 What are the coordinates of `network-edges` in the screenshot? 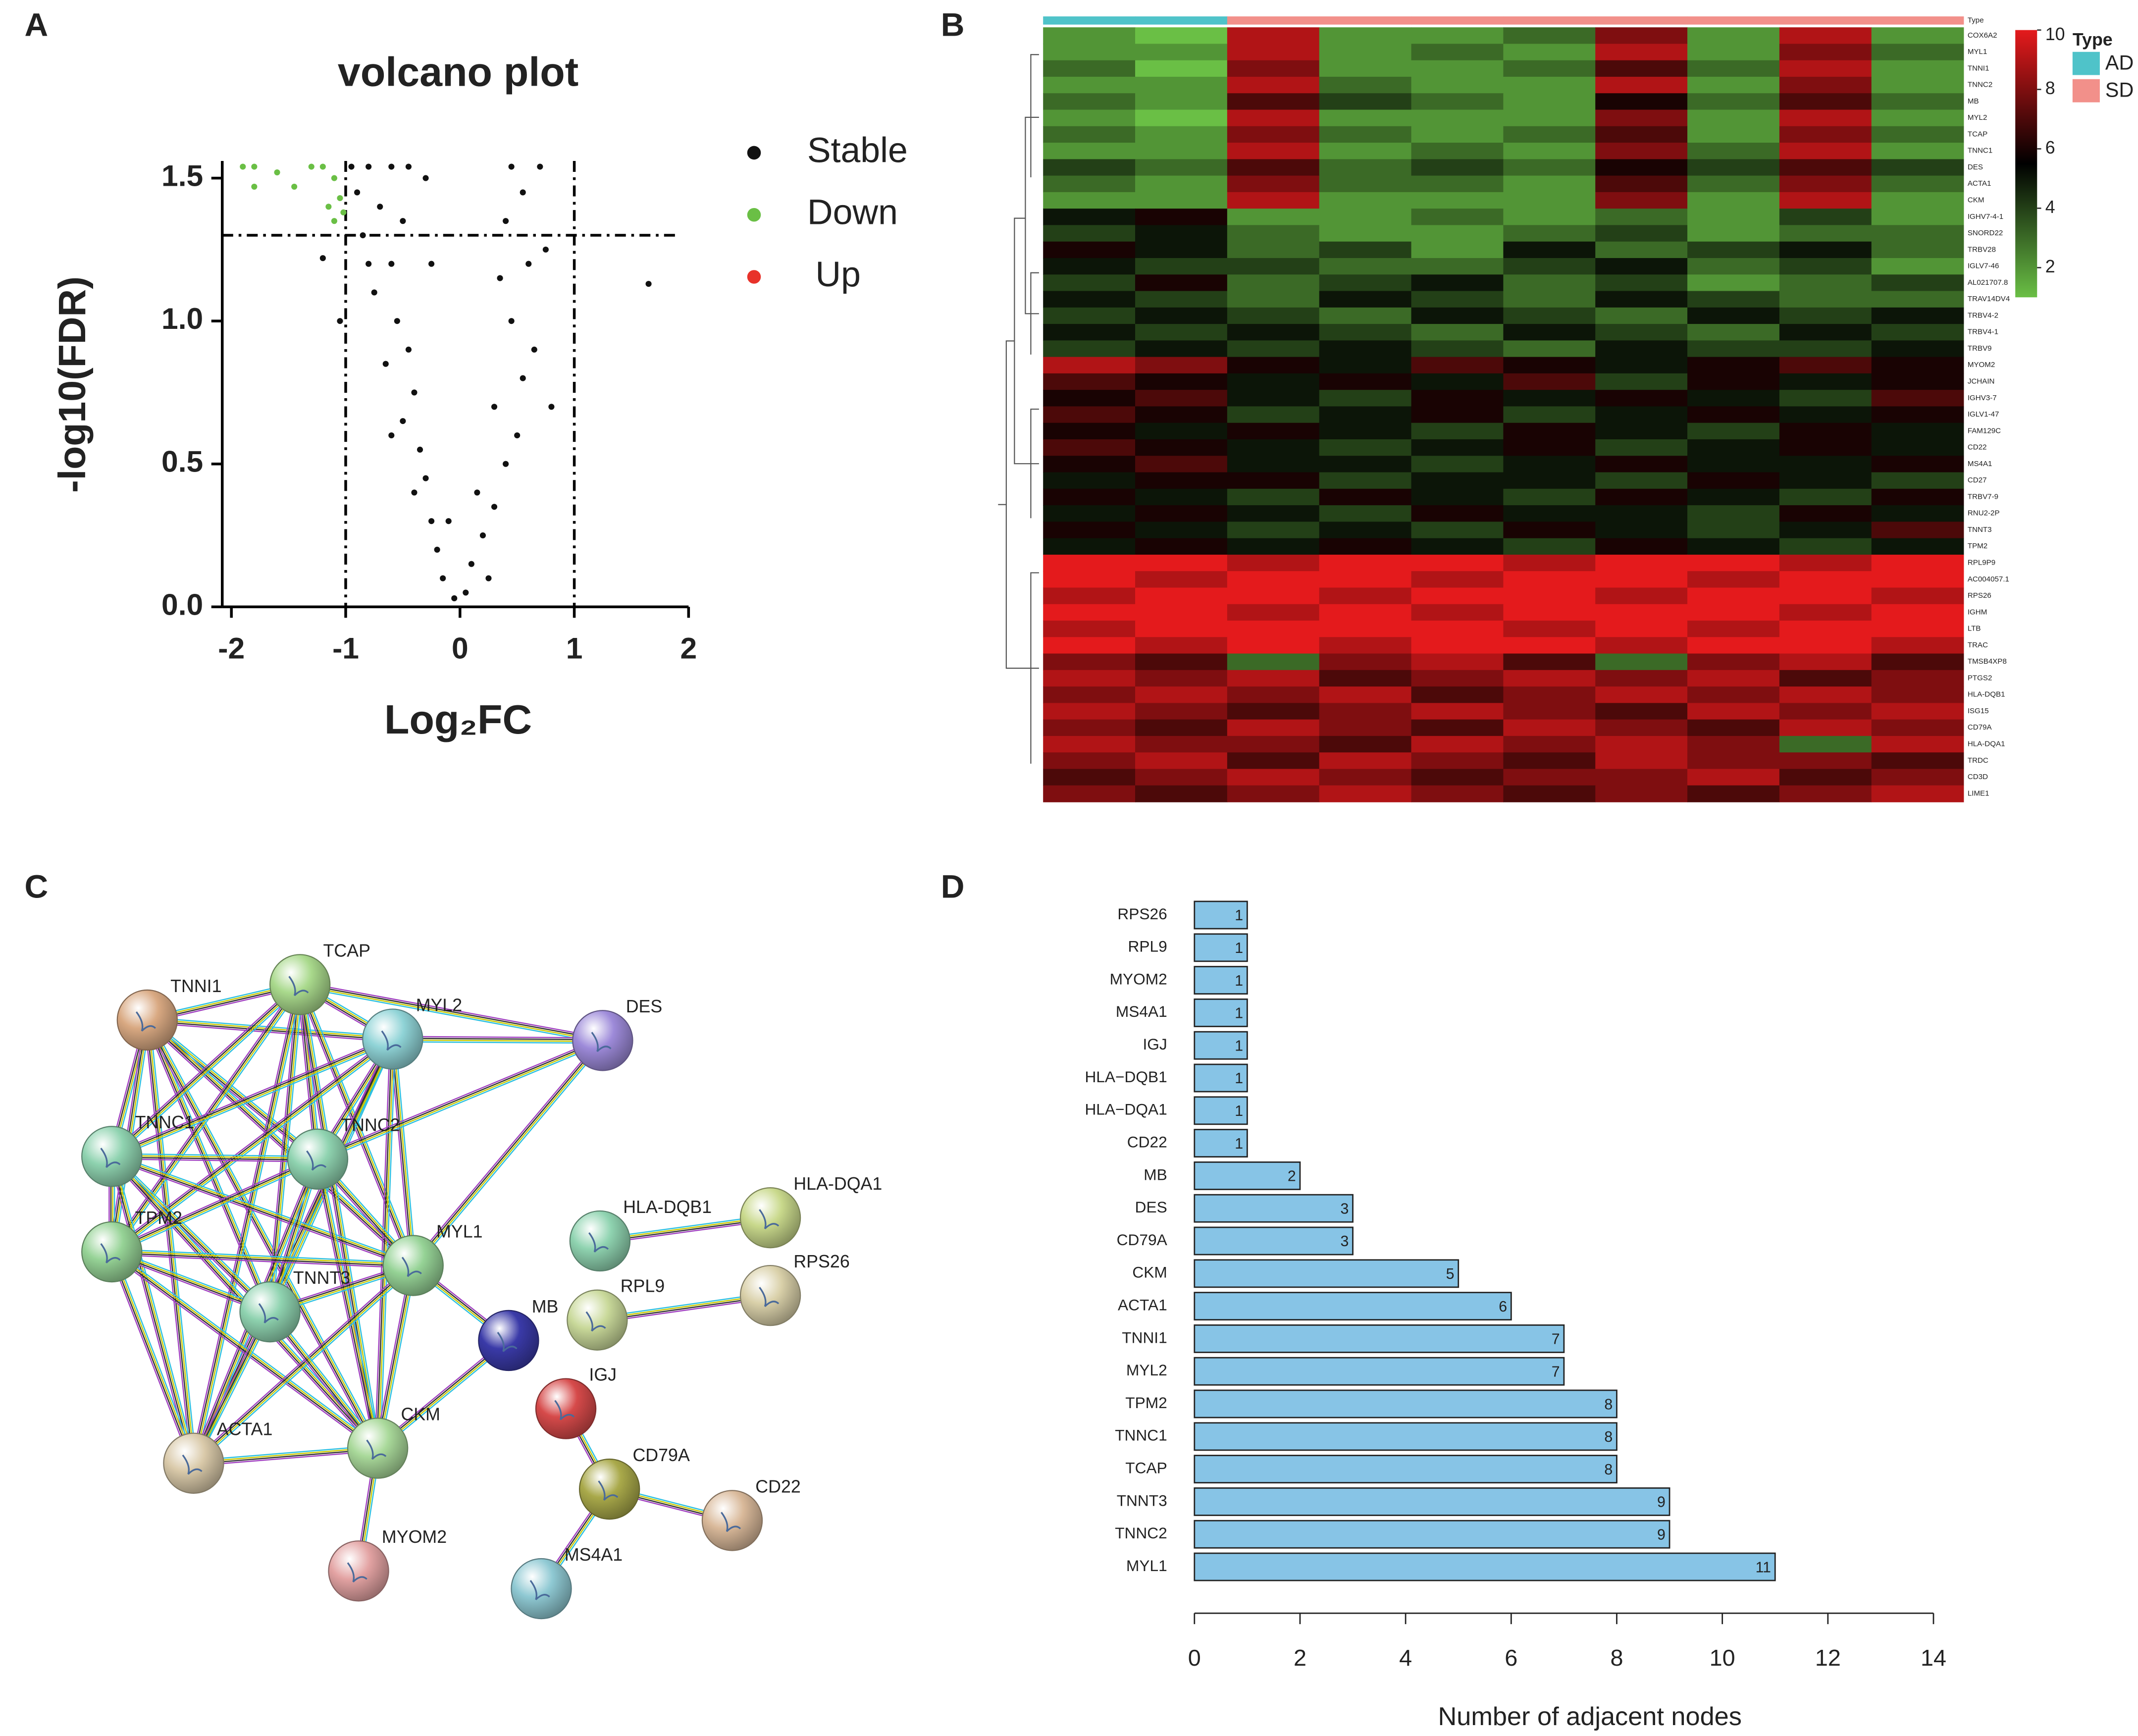 It's located at (439, 1286).